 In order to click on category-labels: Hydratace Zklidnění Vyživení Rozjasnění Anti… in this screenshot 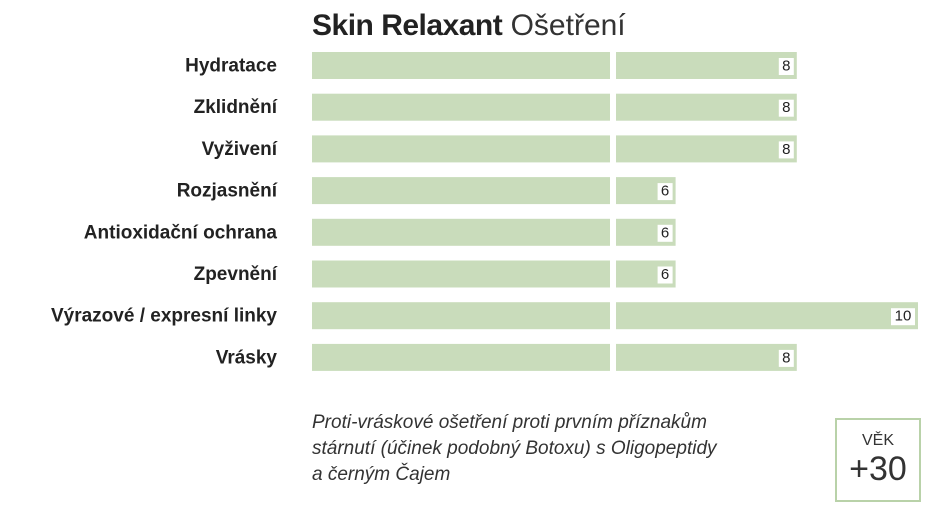, I will do `click(164, 212)`.